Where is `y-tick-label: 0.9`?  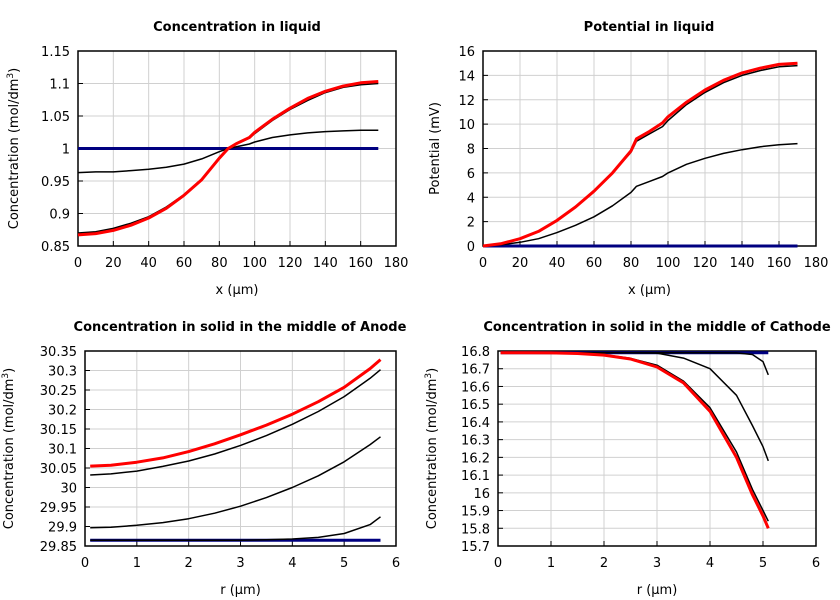
y-tick-label: 0.9 is located at coordinates (59, 215).